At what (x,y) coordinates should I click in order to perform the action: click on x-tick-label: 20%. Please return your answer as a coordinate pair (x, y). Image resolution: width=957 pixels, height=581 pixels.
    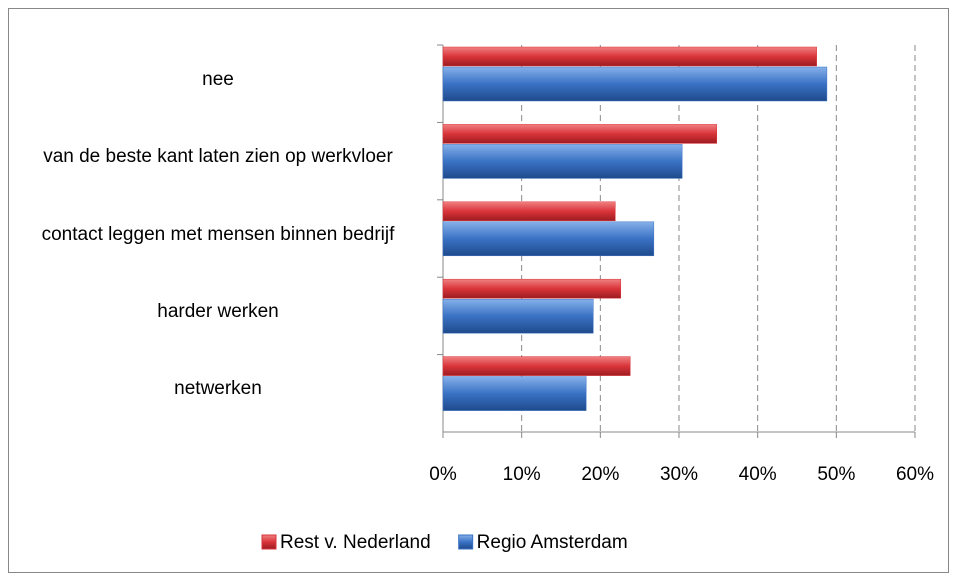
    Looking at the image, I should click on (600, 474).